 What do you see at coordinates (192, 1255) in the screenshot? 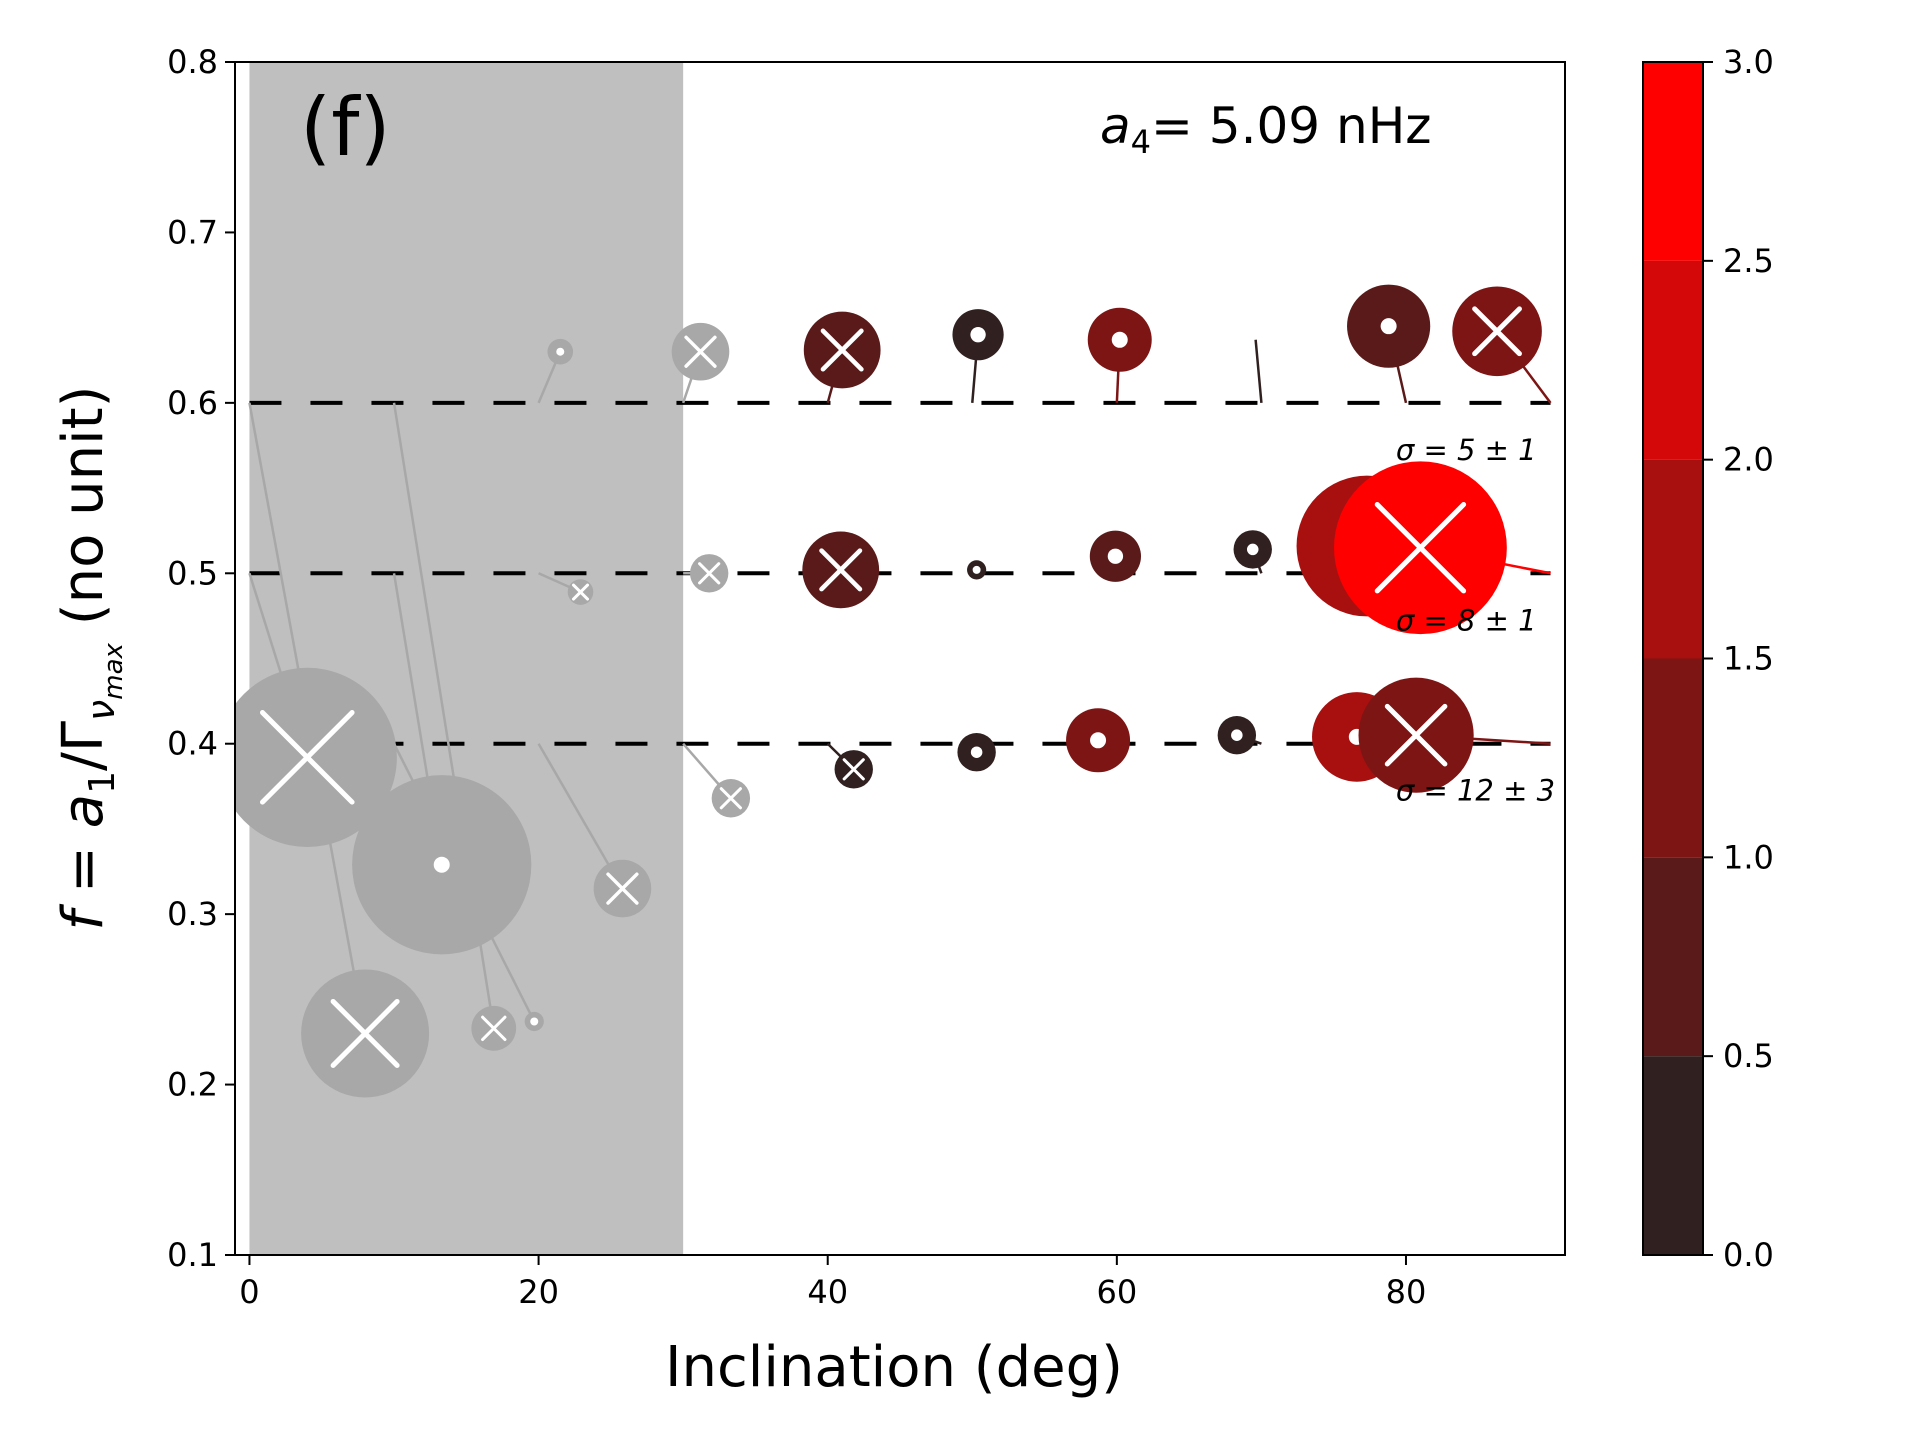
I see `y-tick-label: 0.1` at bounding box center [192, 1255].